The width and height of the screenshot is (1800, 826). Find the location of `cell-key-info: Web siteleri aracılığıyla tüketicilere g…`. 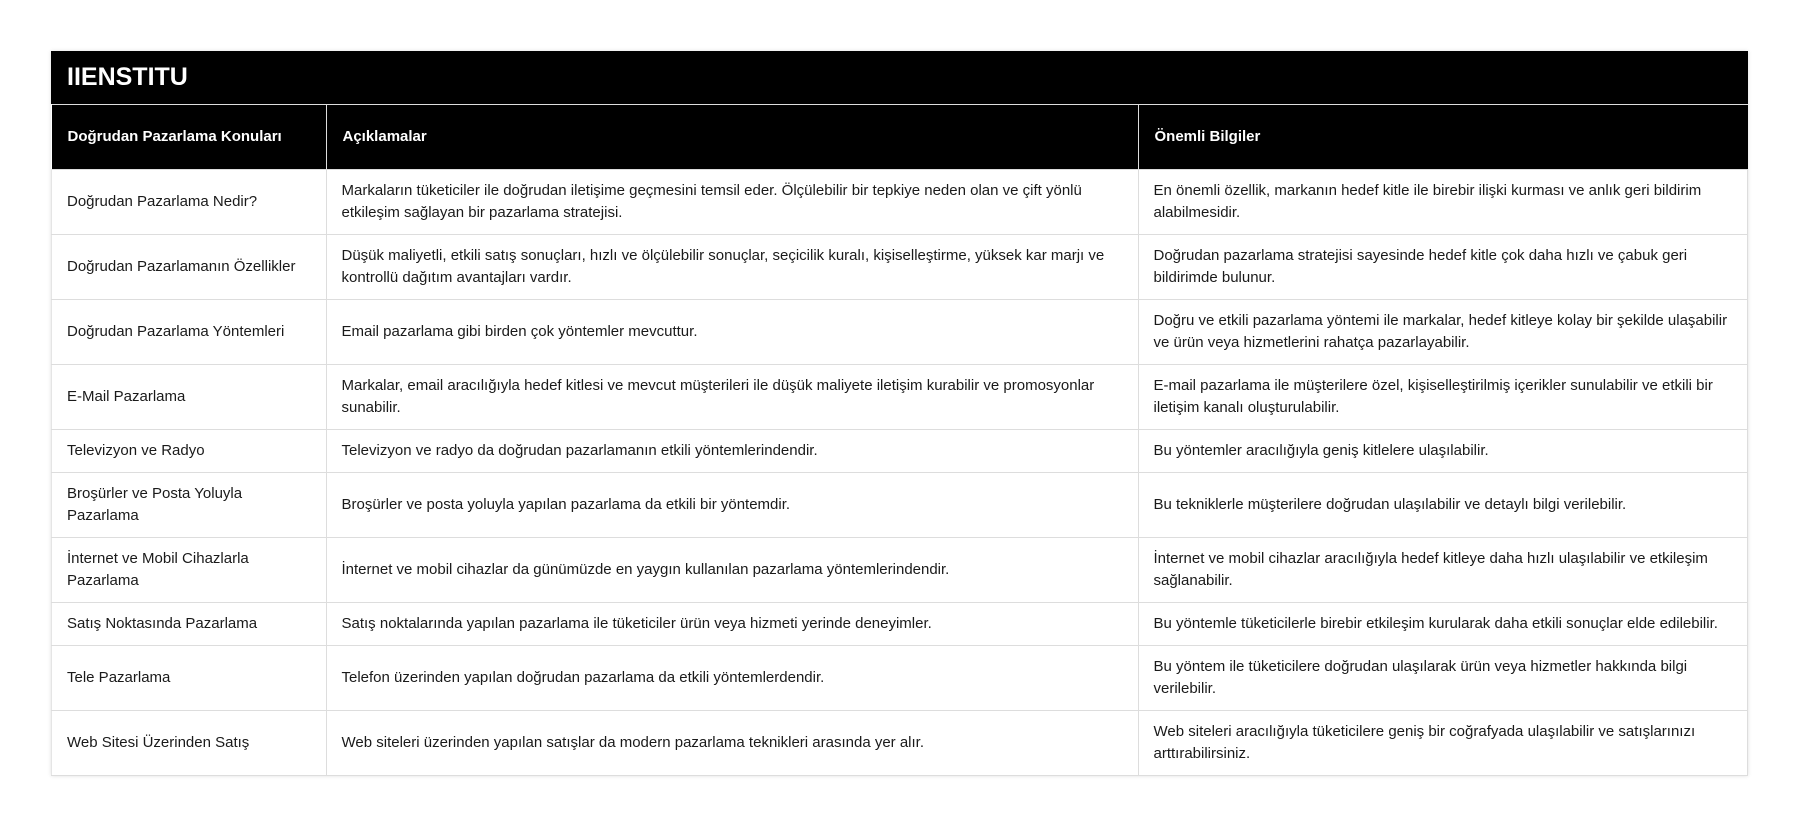

cell-key-info: Web siteleri aracılığıyla tüketicilere g… is located at coordinates (1442, 743).